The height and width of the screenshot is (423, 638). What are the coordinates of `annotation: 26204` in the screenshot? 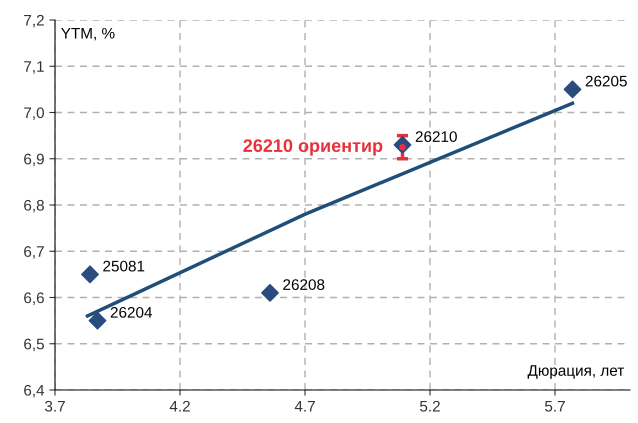 It's located at (131, 312).